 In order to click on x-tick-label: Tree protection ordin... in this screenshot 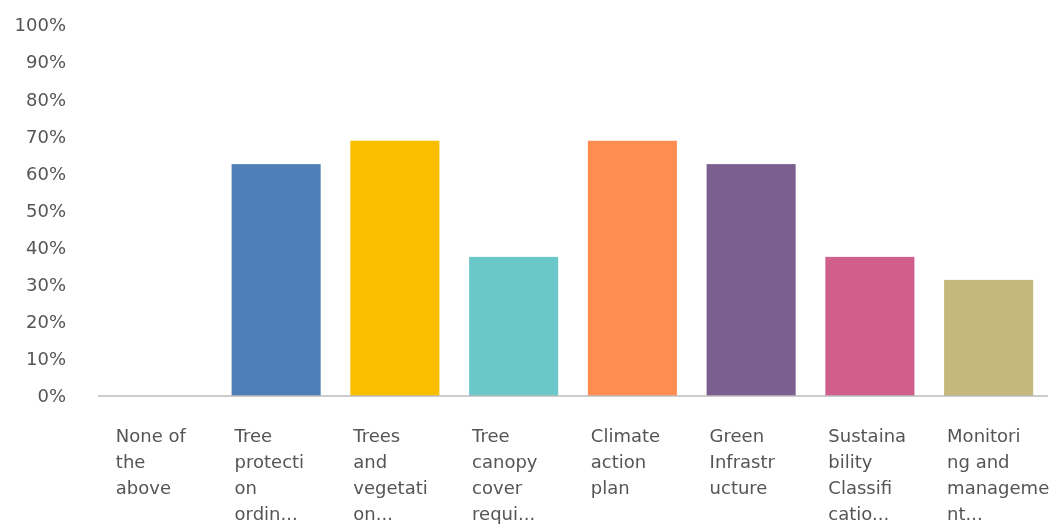, I will do `click(269, 474)`.